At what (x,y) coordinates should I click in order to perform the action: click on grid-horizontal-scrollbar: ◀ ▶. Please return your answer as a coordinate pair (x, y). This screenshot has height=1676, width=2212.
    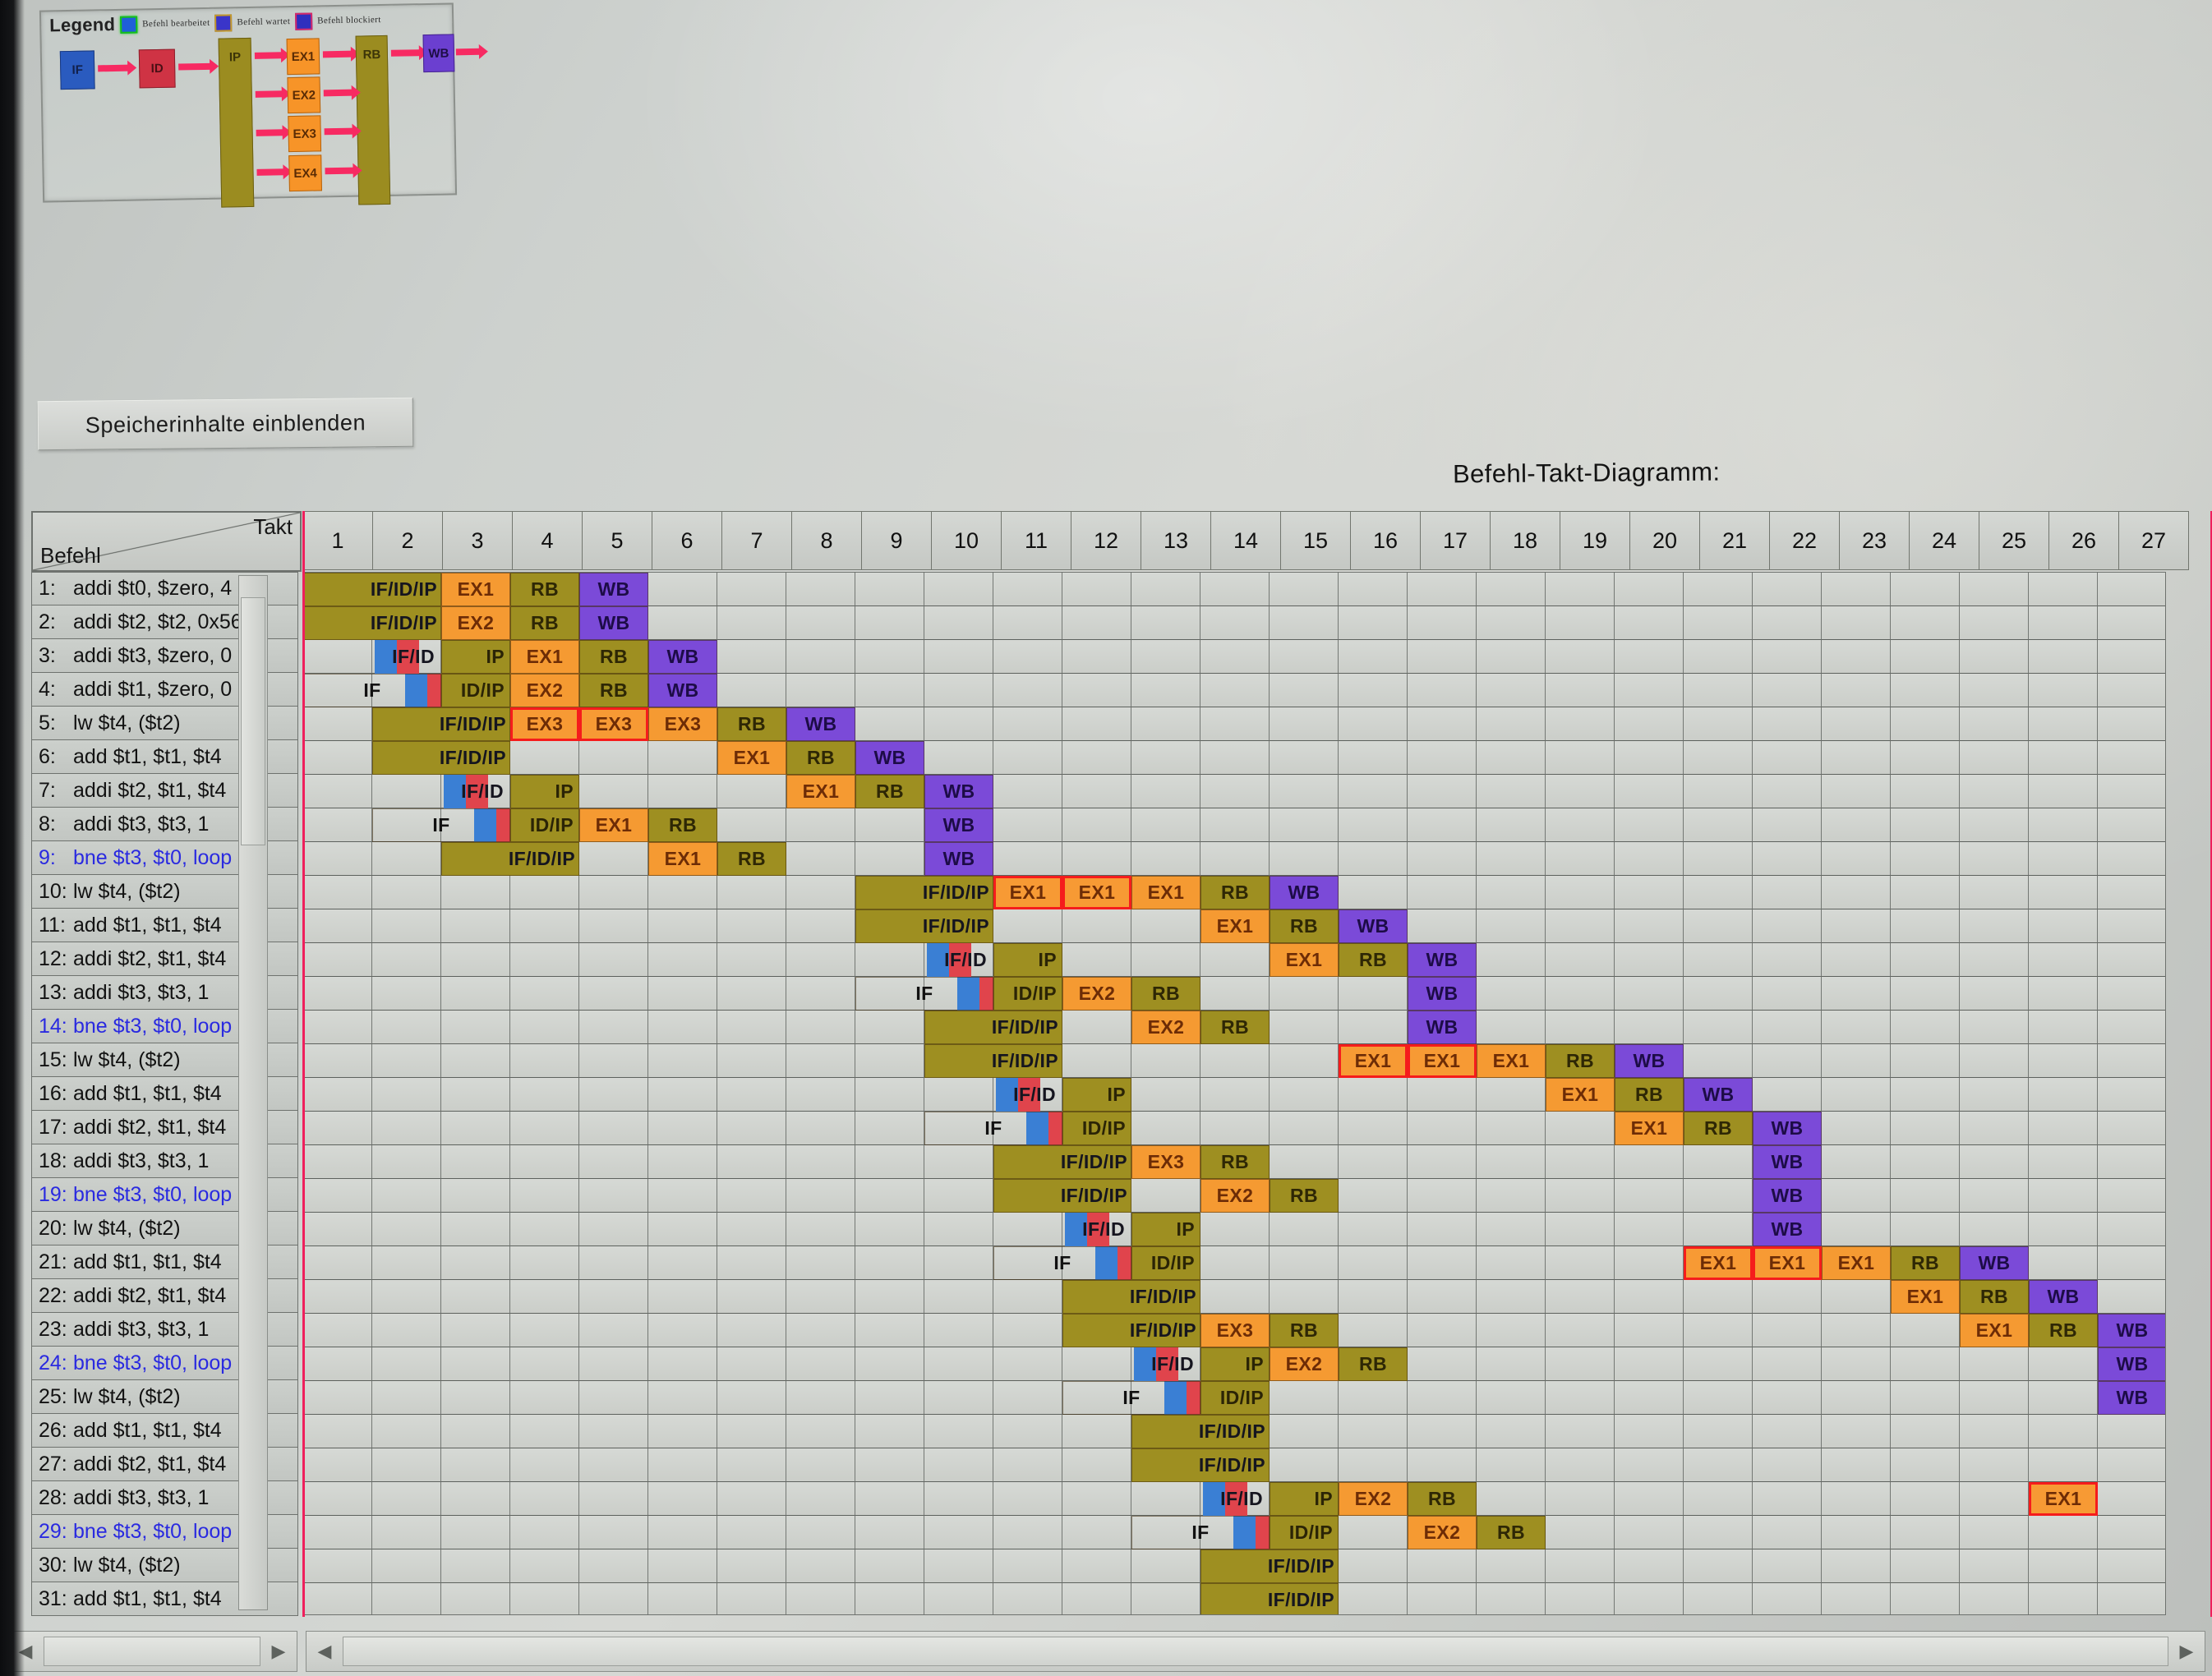
    Looking at the image, I should click on (1255, 1651).